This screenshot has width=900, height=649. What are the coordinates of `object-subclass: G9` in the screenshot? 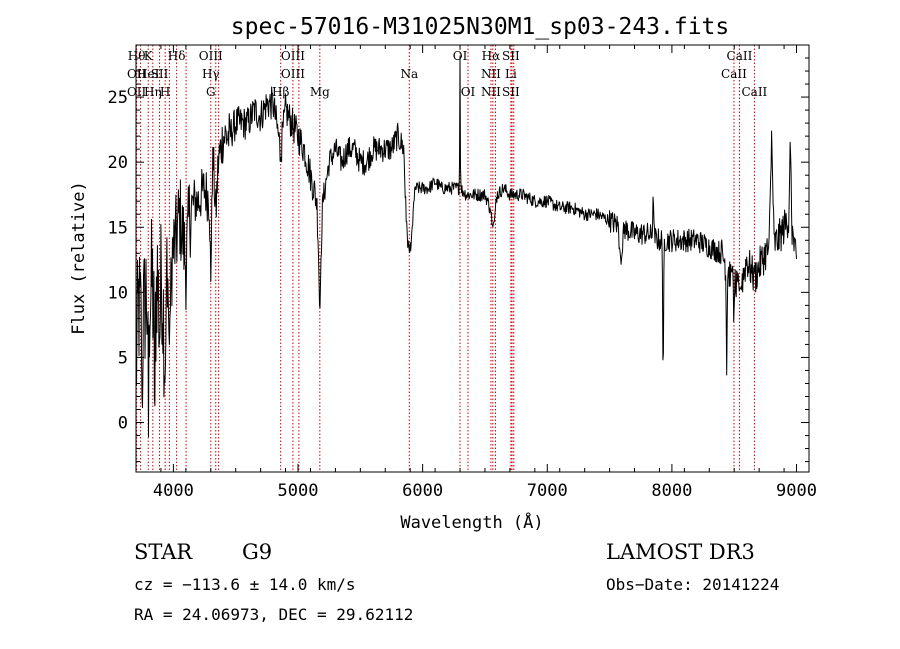 It's located at (257, 552).